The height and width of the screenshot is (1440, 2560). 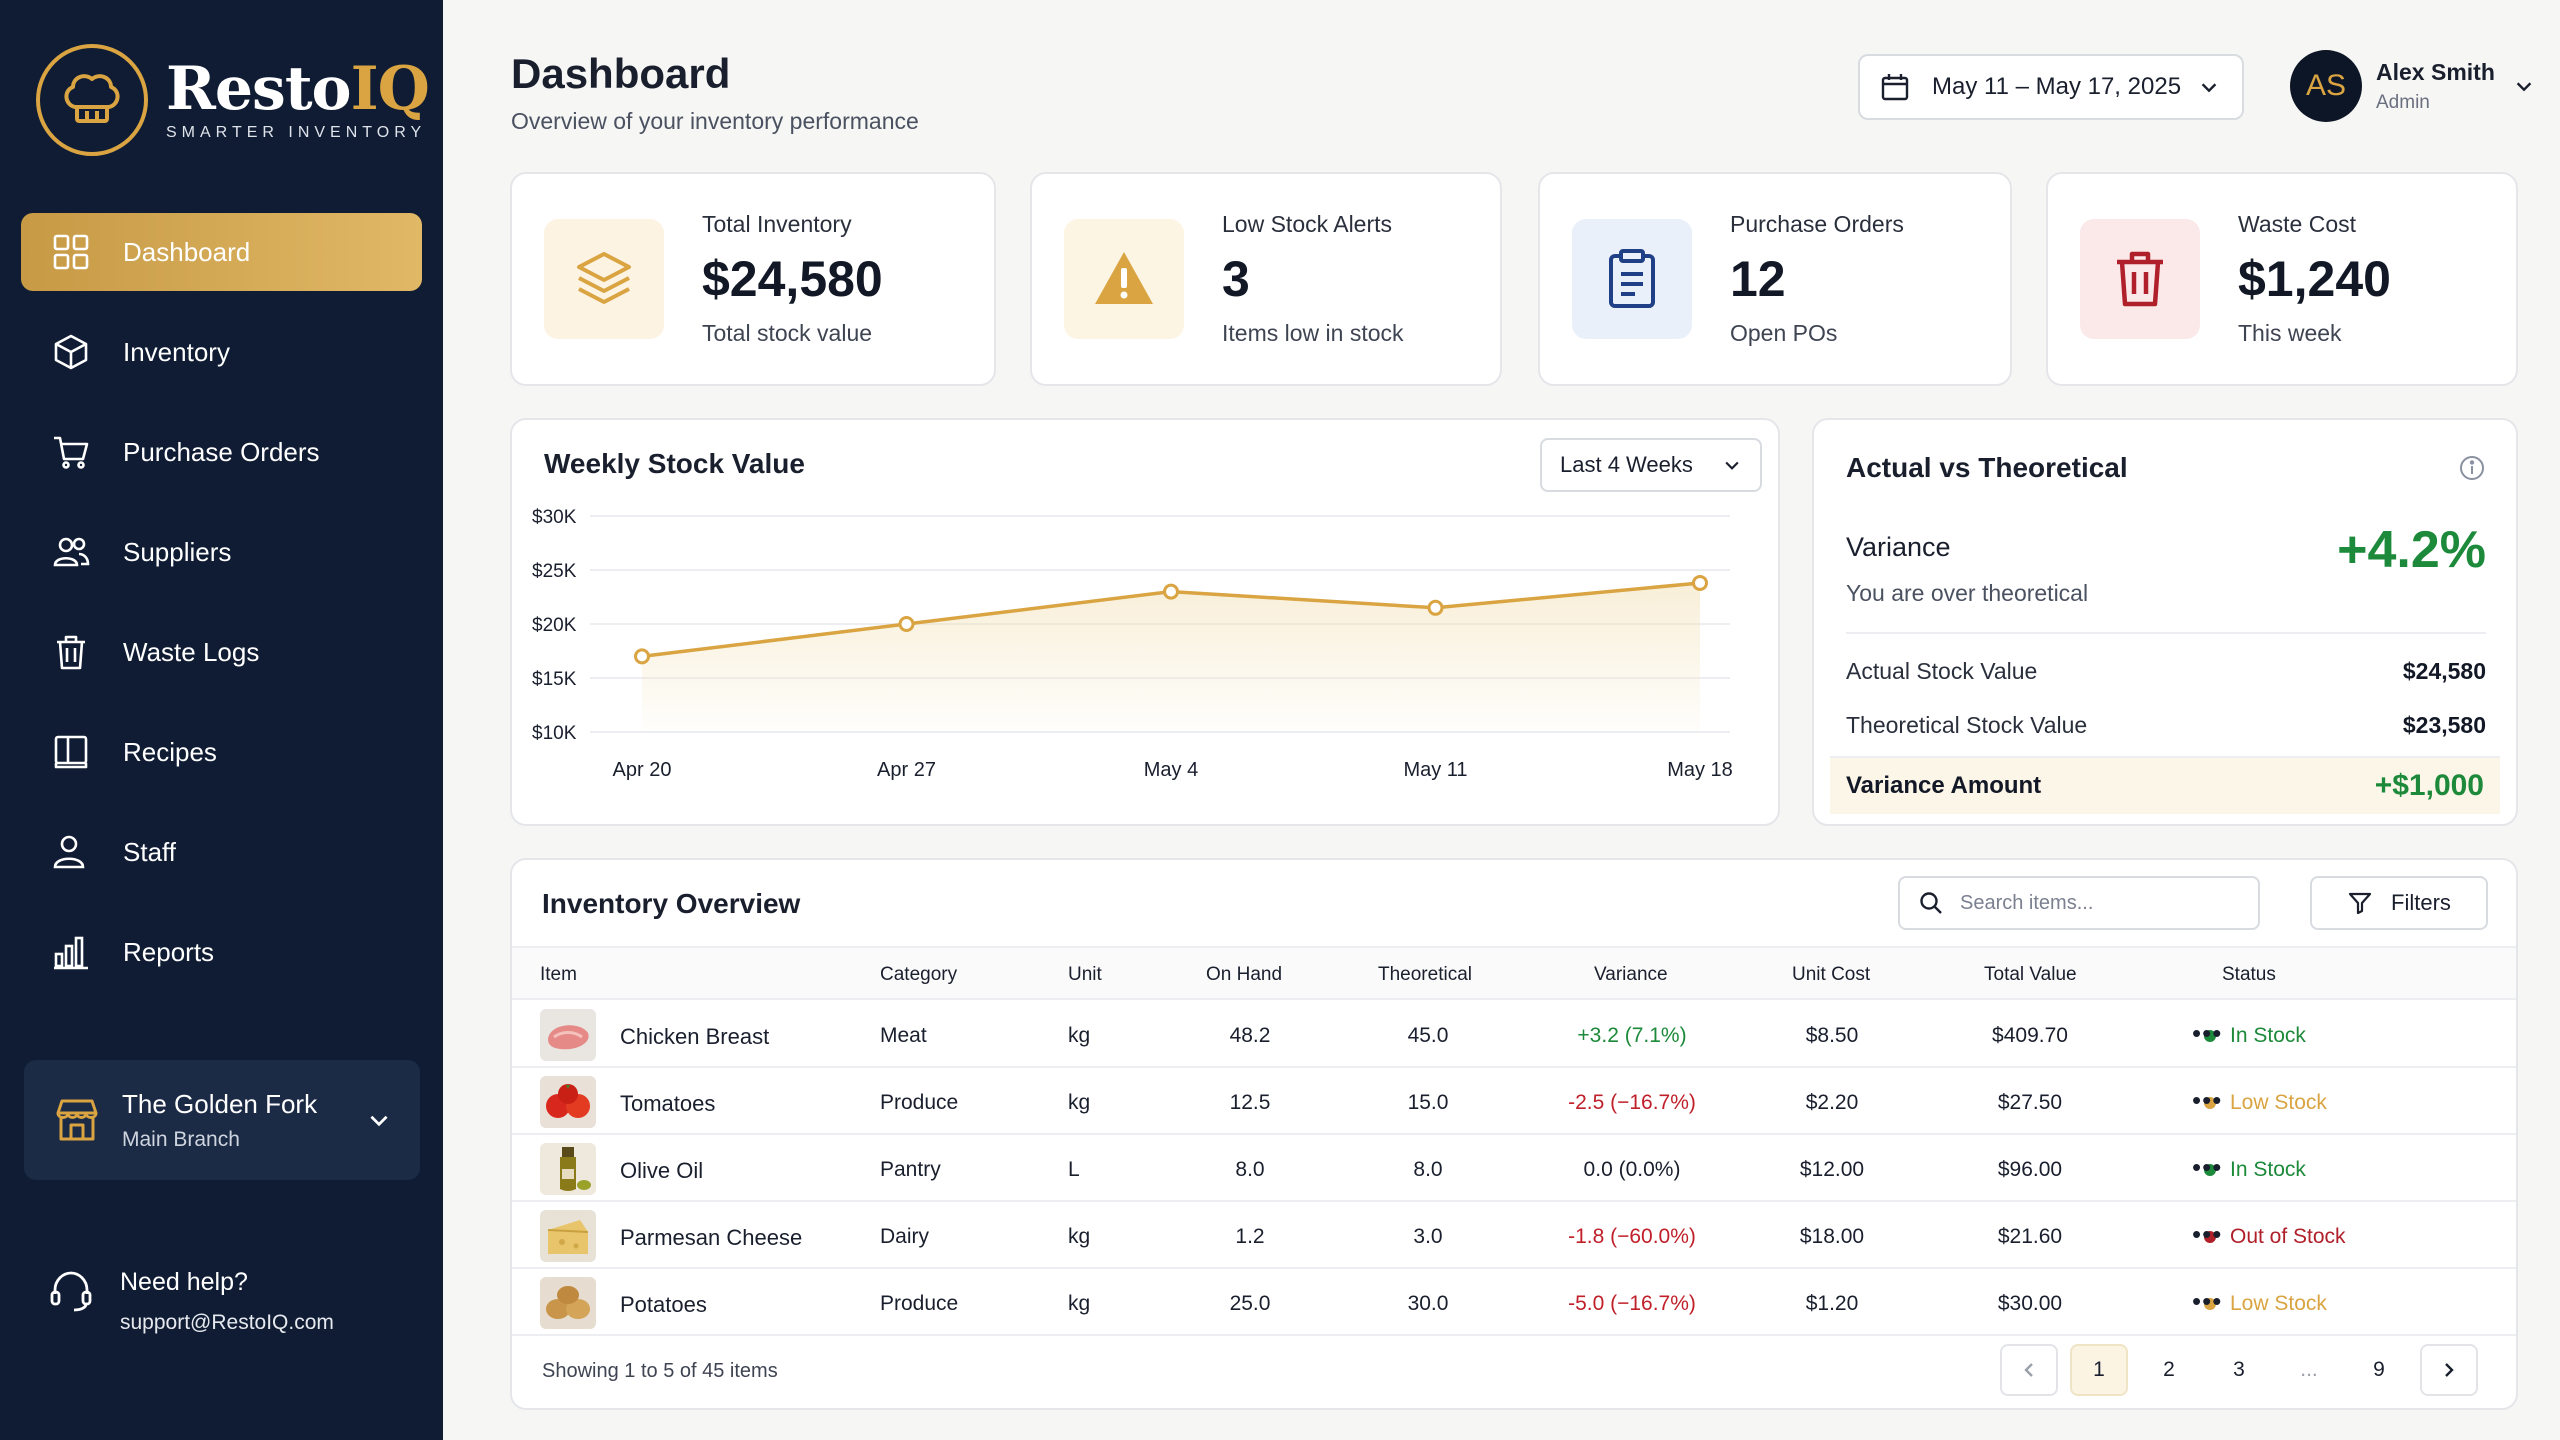 What do you see at coordinates (170, 751) in the screenshot?
I see `nav-label: Recipes` at bounding box center [170, 751].